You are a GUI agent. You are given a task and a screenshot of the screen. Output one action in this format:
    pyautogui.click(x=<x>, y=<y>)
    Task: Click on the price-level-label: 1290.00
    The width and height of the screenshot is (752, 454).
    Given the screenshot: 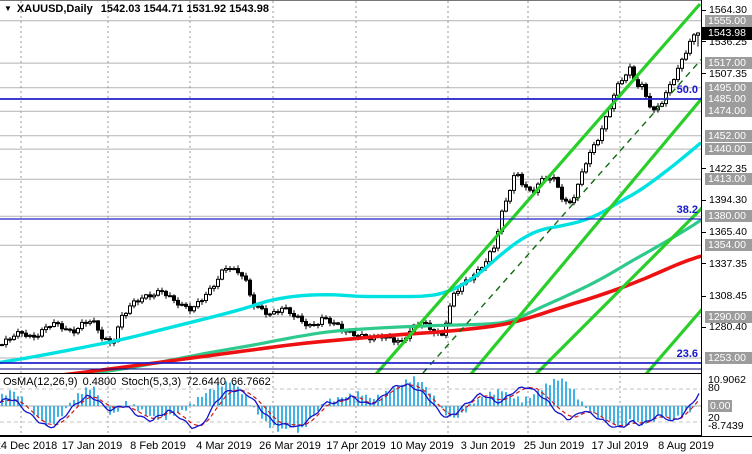 What is the action you would take?
    pyautogui.click(x=728, y=316)
    